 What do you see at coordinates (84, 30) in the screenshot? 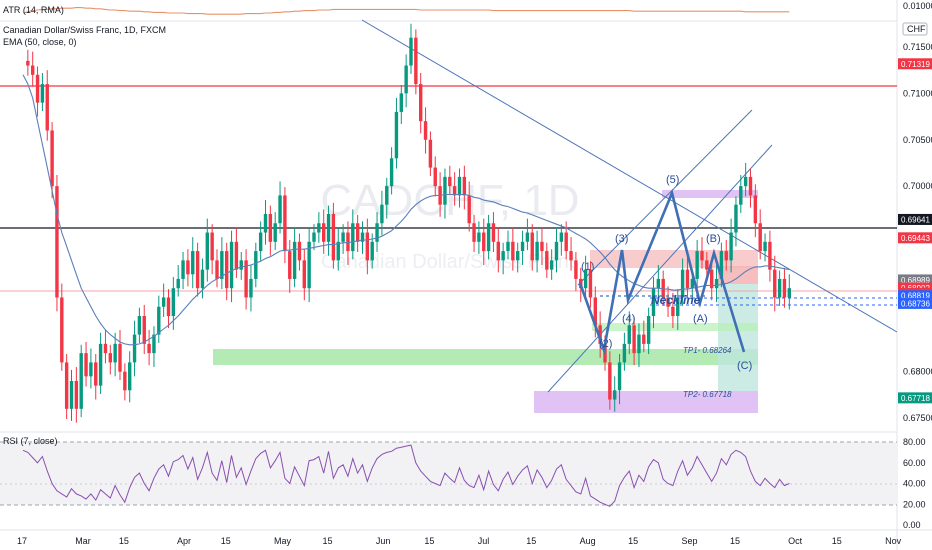
I see `symbol-legend: Canadian Dollar/Swiss Franc, 1D, FXCM` at bounding box center [84, 30].